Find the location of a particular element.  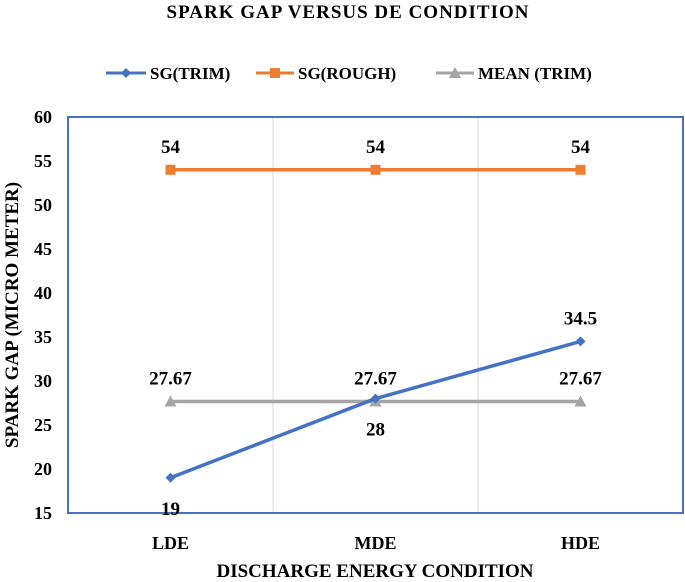

y-tick-label: 15 is located at coordinates (43, 513).